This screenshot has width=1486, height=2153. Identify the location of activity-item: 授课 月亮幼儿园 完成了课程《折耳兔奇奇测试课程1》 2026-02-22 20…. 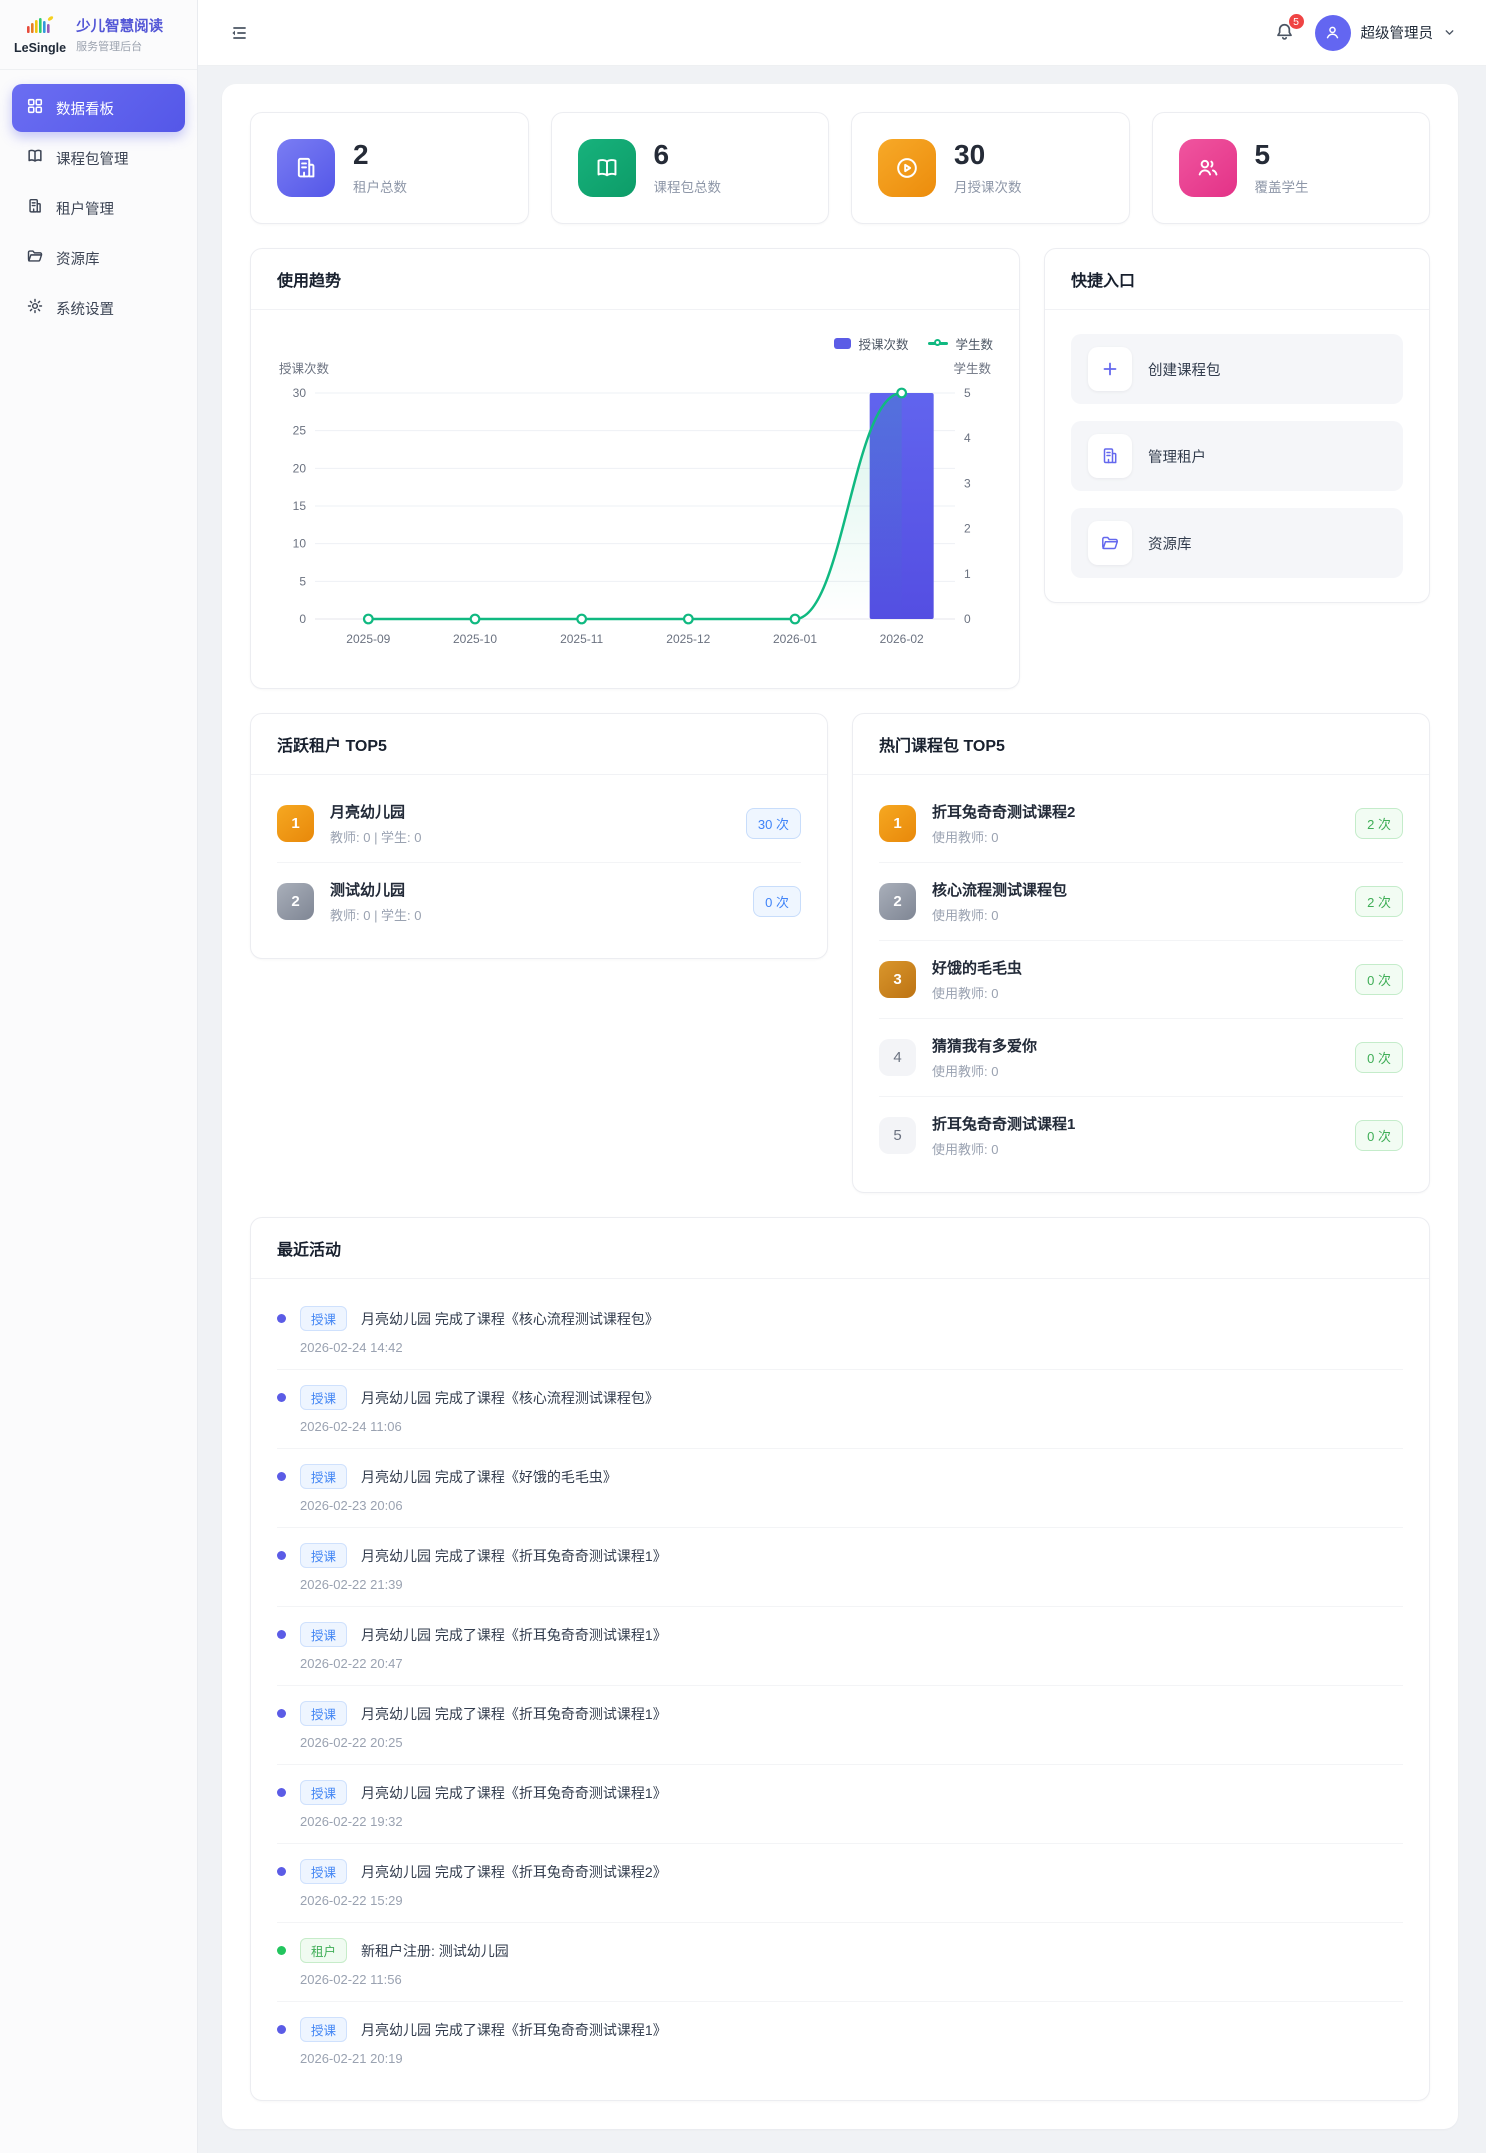
(840, 1724).